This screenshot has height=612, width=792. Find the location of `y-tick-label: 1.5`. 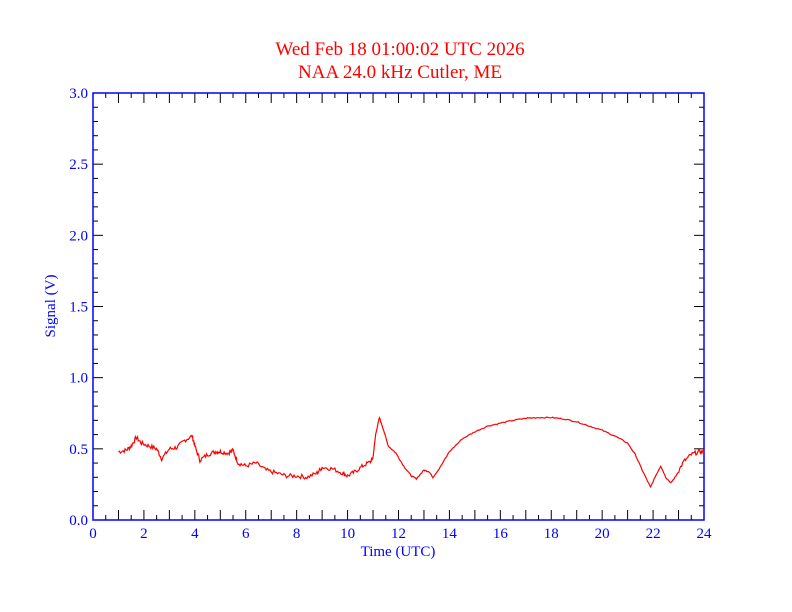

y-tick-label: 1.5 is located at coordinates (78, 308).